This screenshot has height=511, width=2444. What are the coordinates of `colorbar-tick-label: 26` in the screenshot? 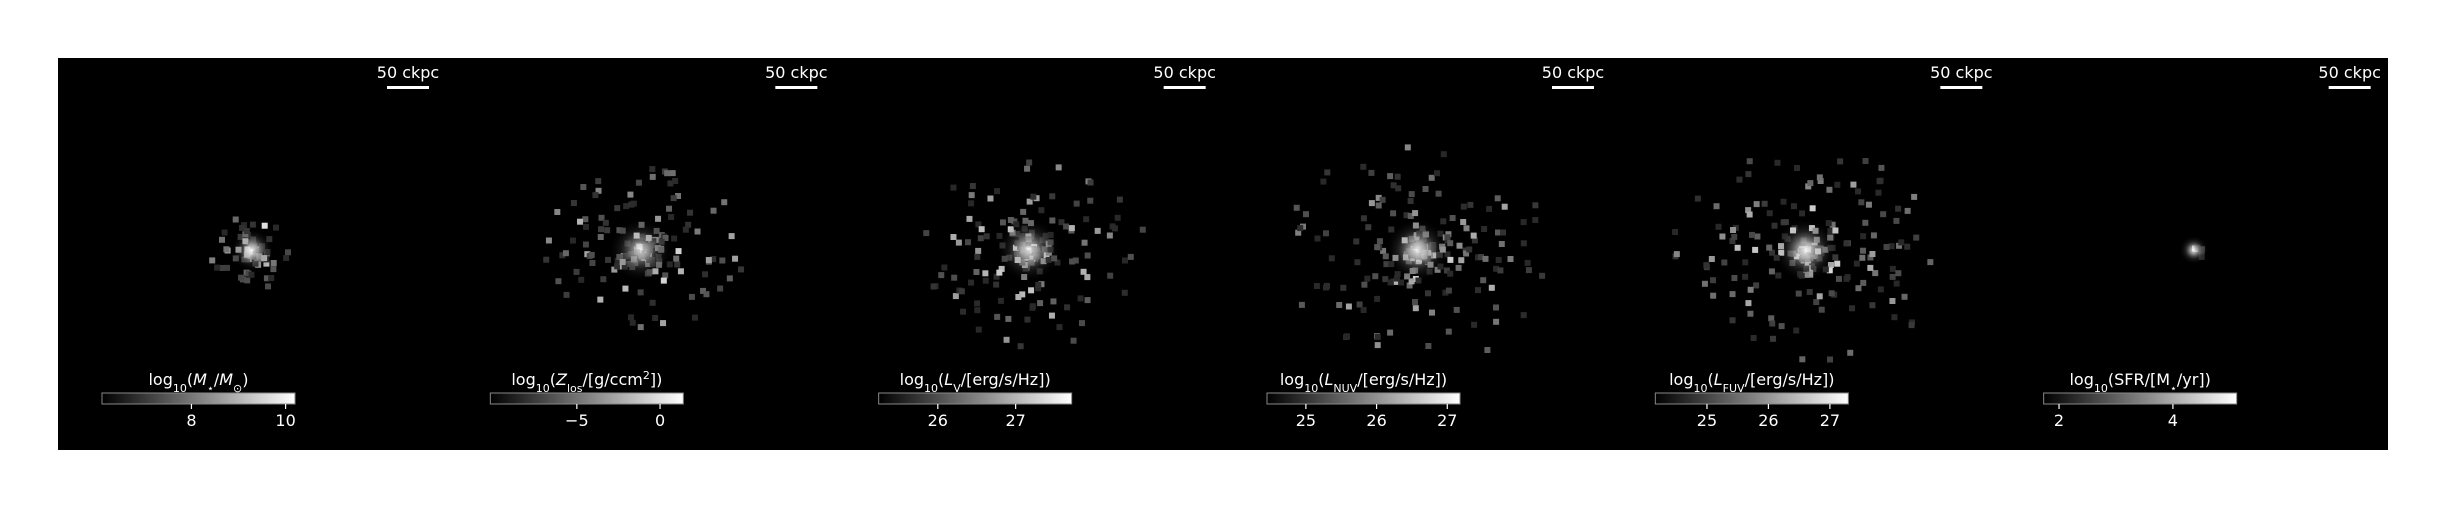 It's located at (938, 420).